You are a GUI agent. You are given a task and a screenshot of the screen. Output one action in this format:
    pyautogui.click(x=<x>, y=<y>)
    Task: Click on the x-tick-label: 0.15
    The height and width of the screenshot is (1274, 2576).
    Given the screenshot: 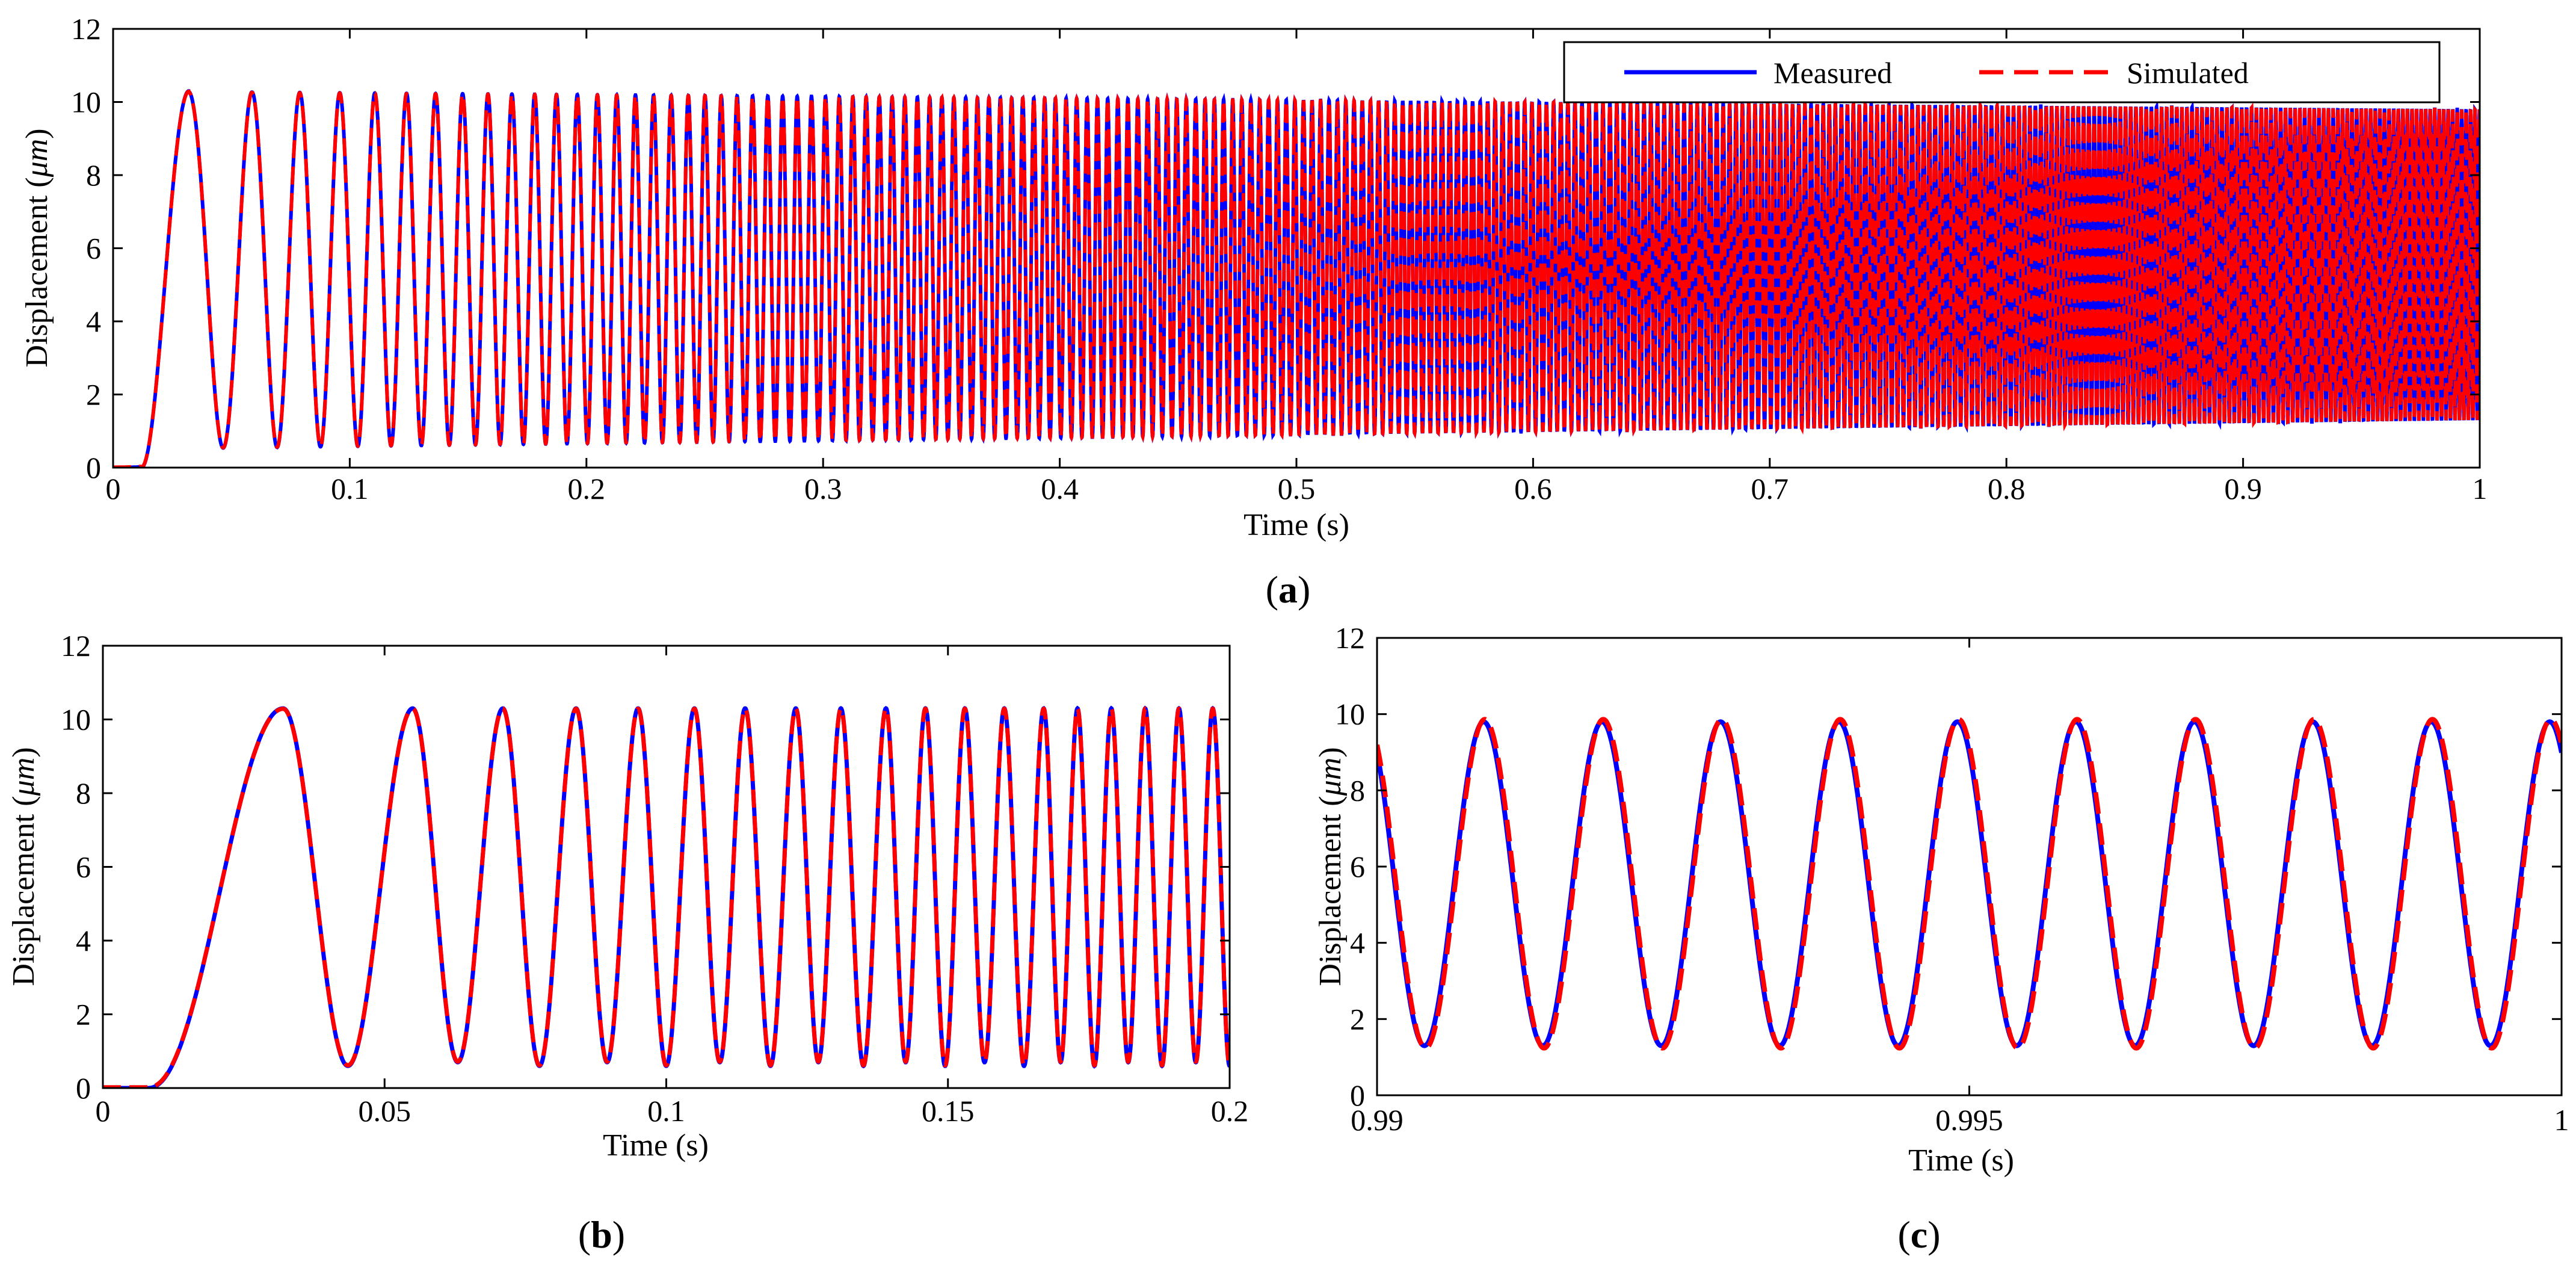 What is the action you would take?
    pyautogui.click(x=948, y=1111)
    